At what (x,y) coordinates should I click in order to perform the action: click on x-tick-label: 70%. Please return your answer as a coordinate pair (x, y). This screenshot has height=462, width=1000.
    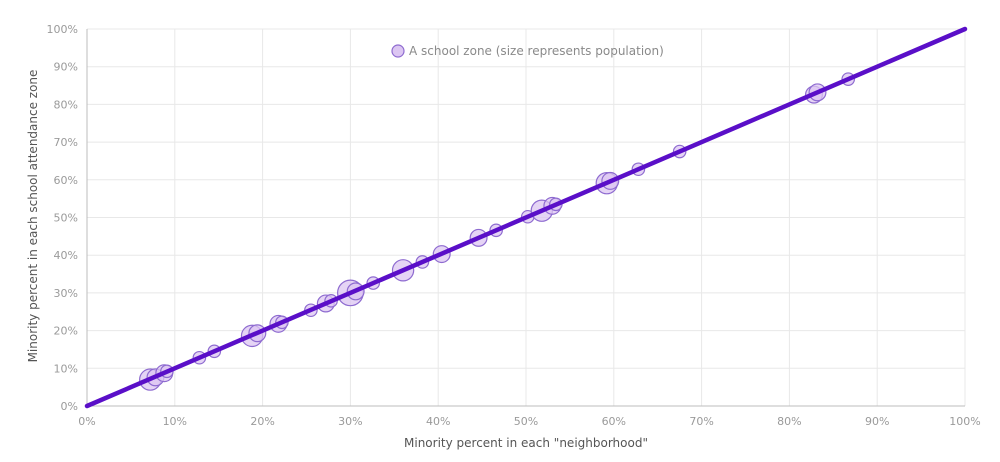
    Looking at the image, I should click on (701, 421).